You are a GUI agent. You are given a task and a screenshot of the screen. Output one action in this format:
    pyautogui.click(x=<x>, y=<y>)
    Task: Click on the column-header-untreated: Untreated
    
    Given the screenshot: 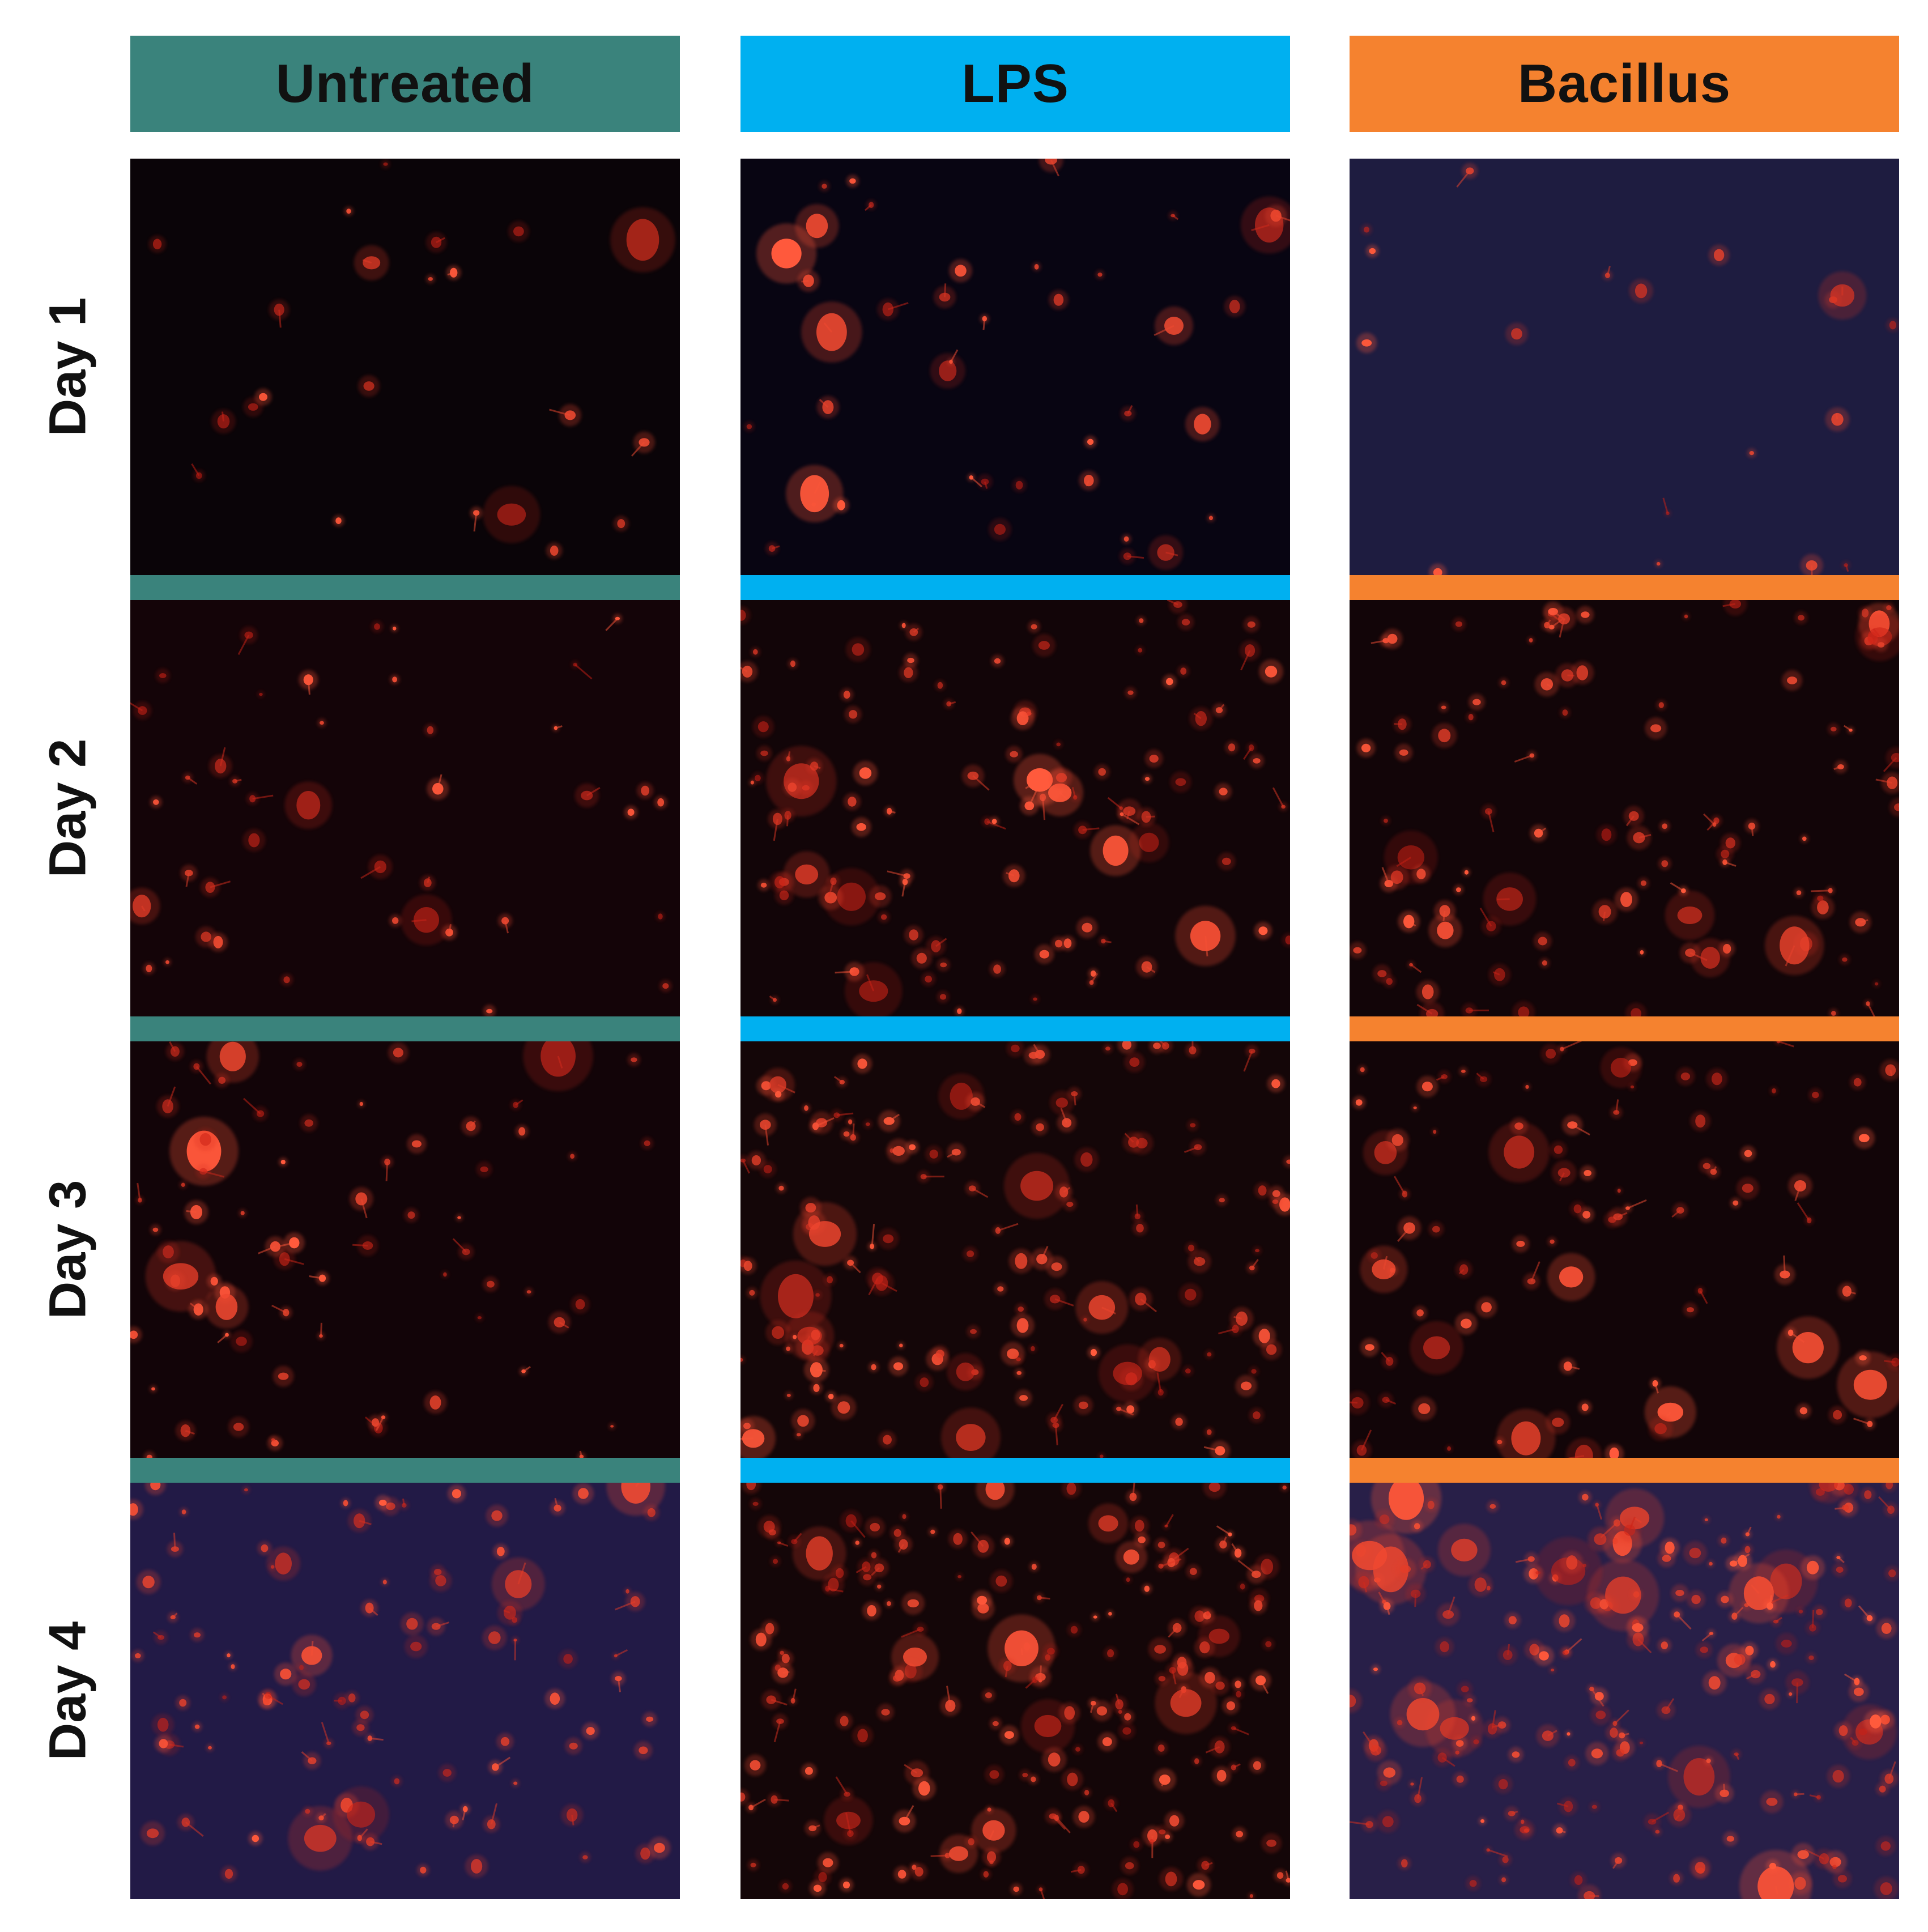 What is the action you would take?
    pyautogui.click(x=405, y=84)
    